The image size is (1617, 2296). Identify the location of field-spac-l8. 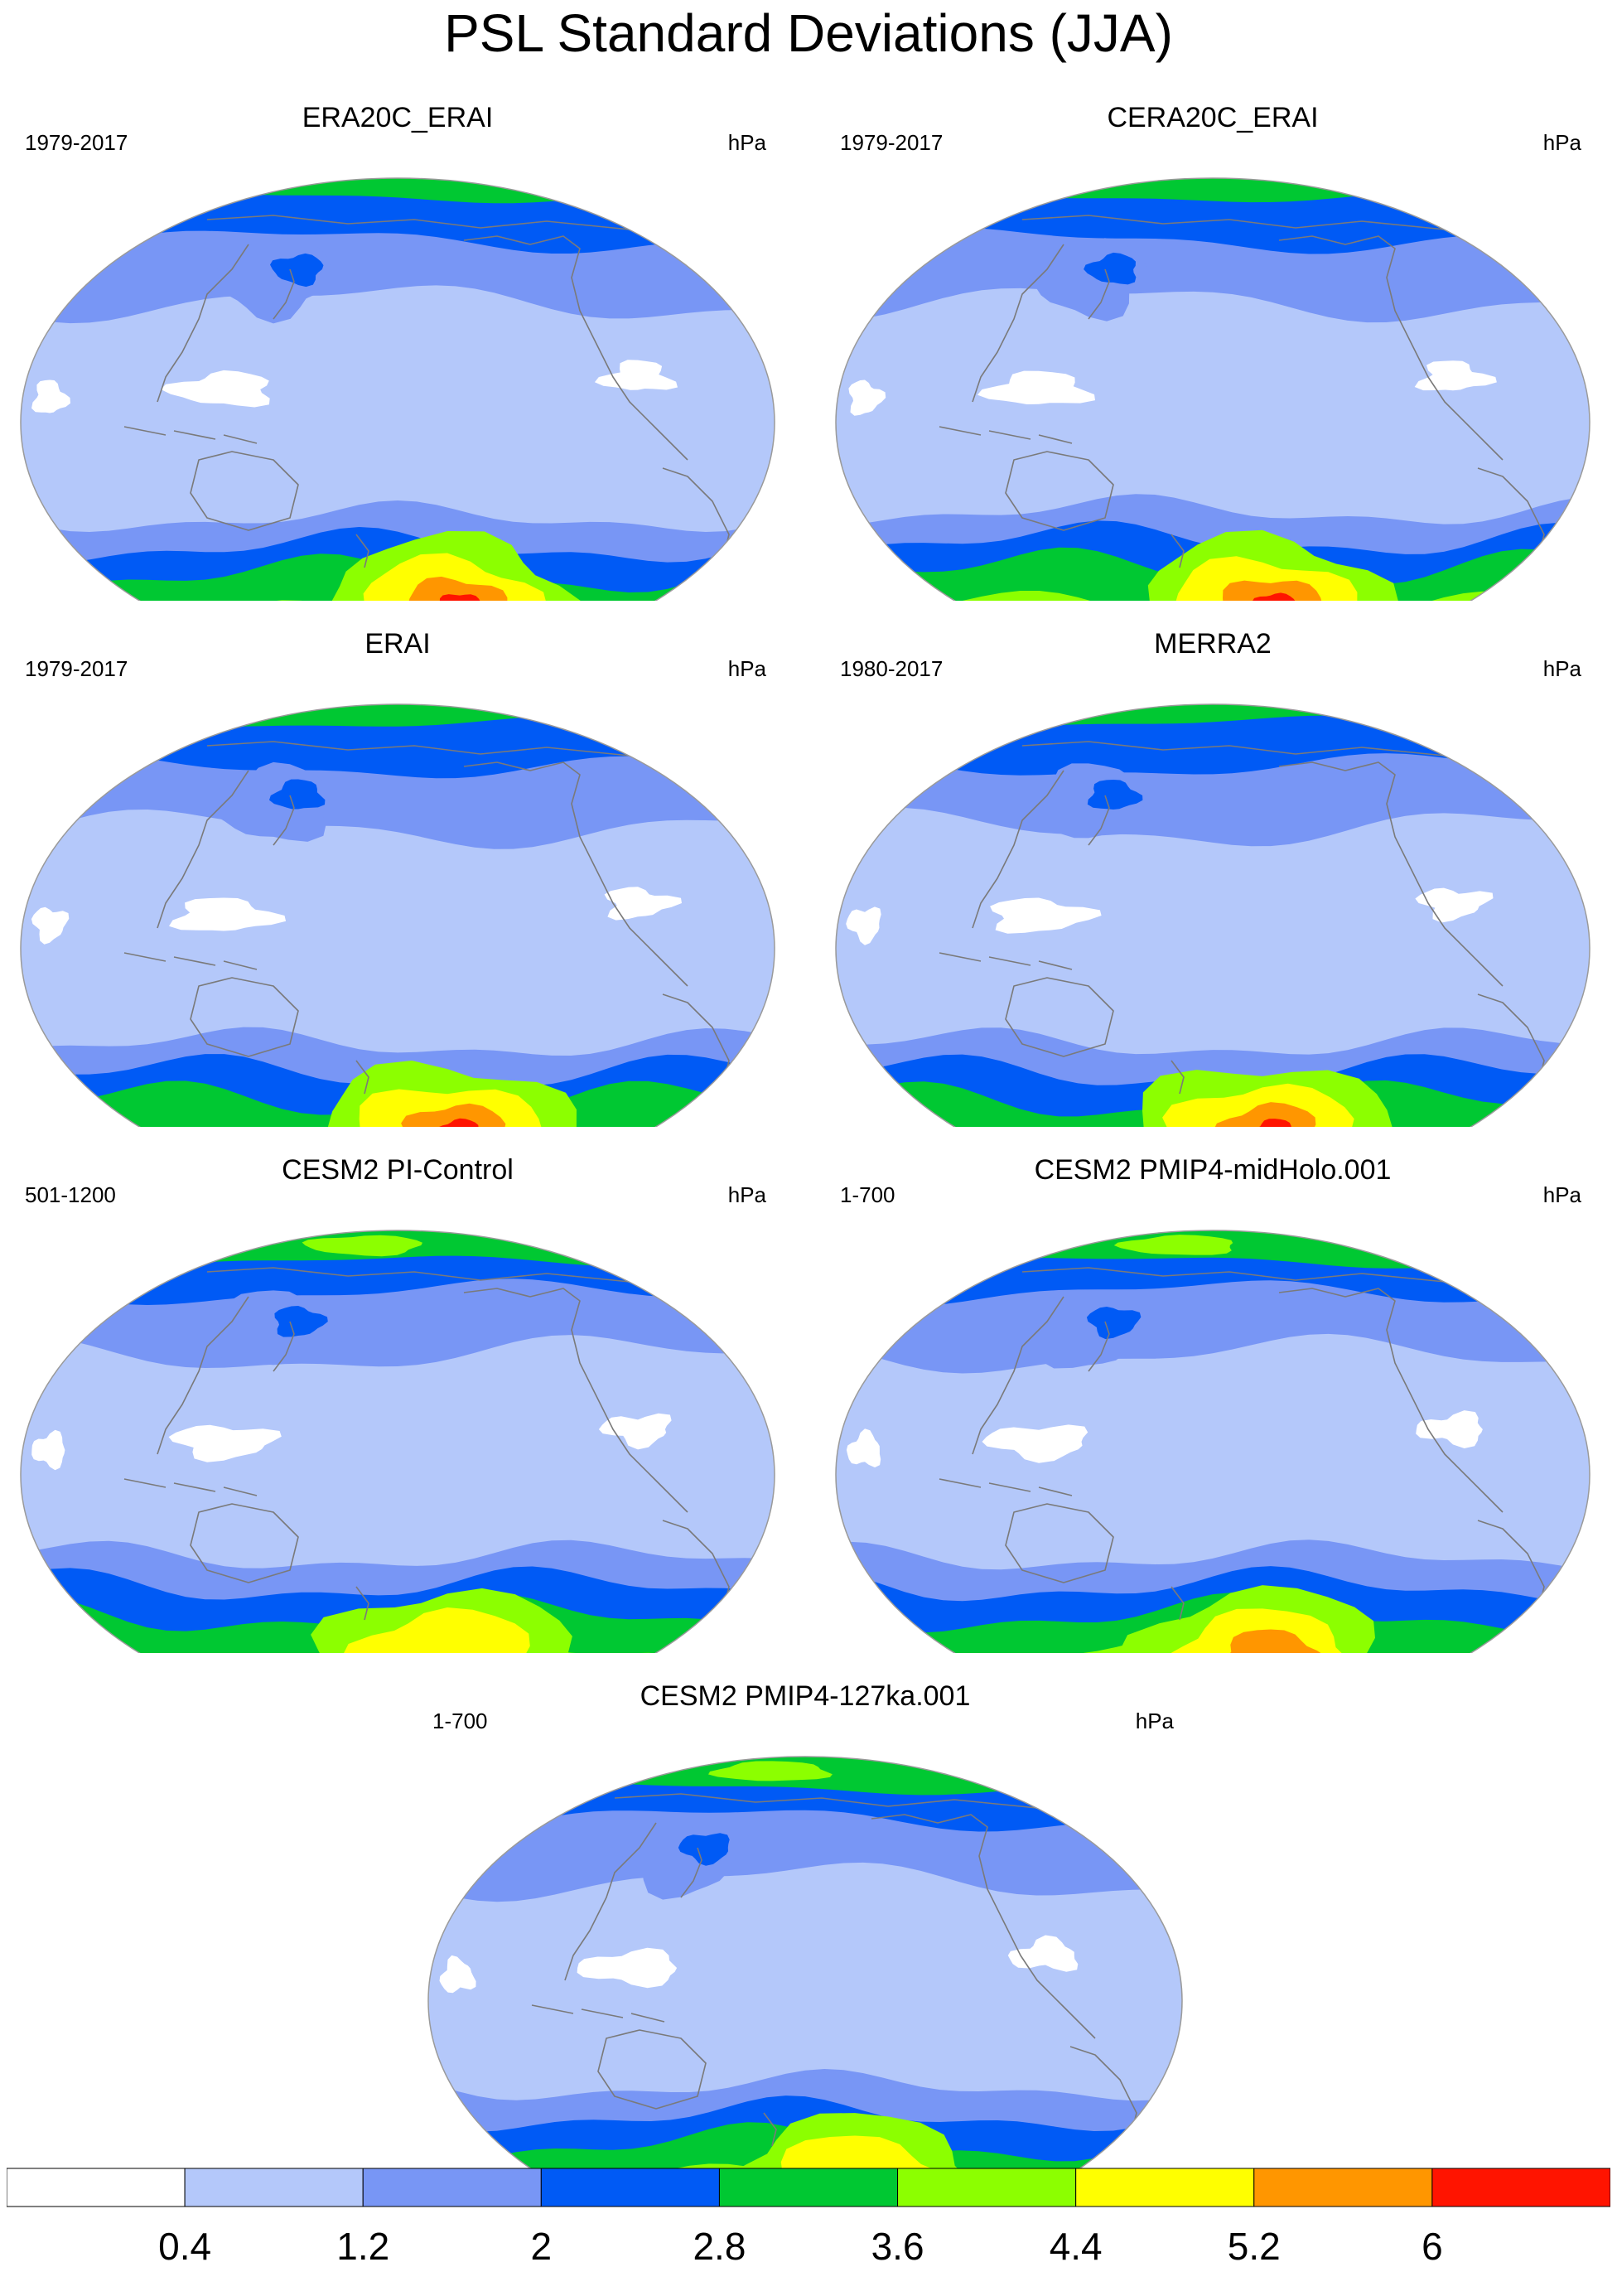
(457, 1123).